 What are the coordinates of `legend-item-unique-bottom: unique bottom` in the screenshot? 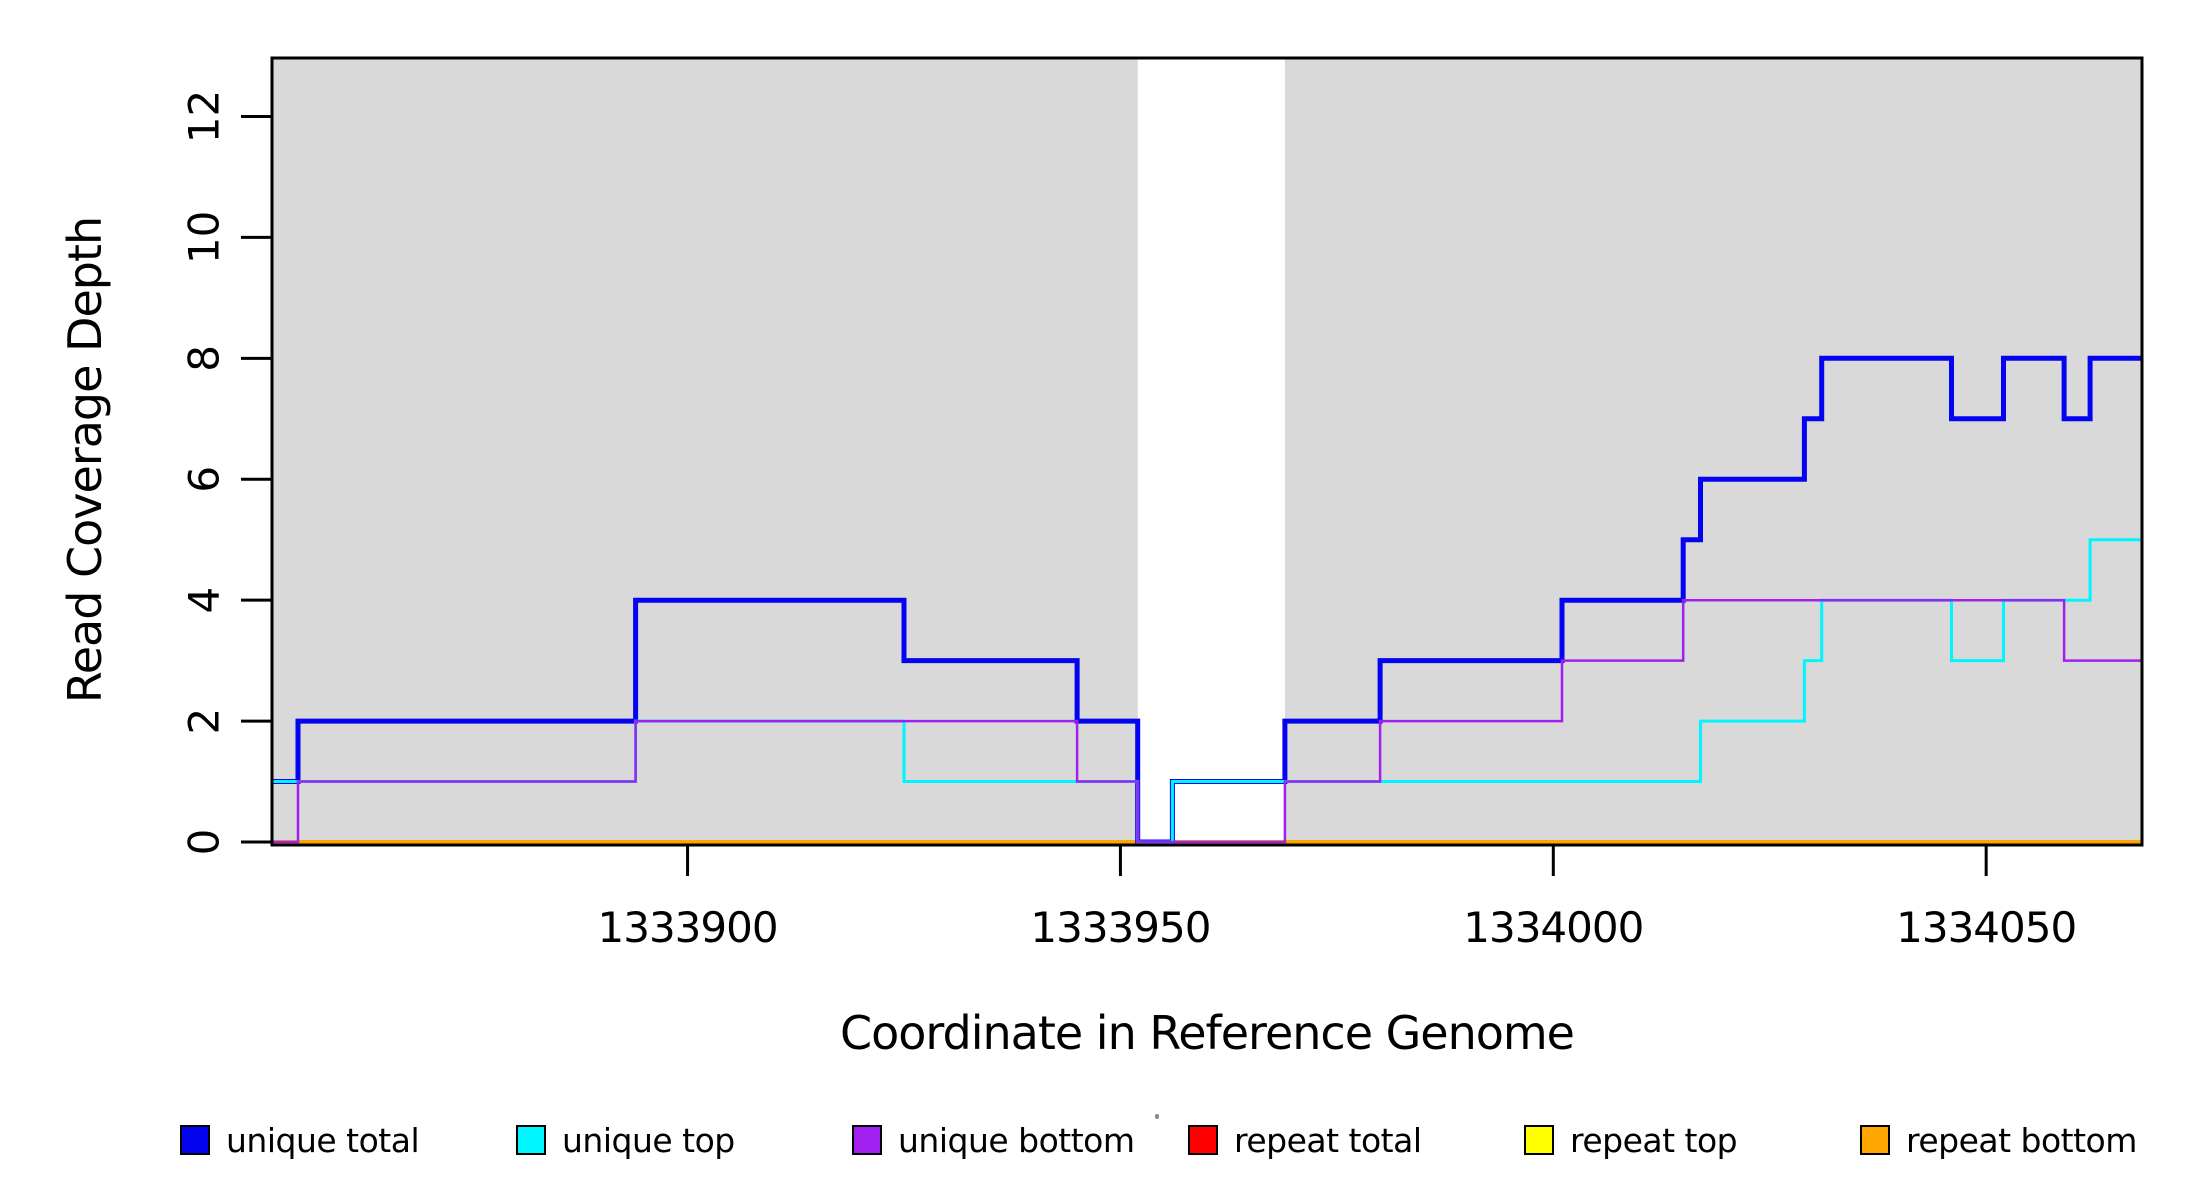 It's located at (993, 1140).